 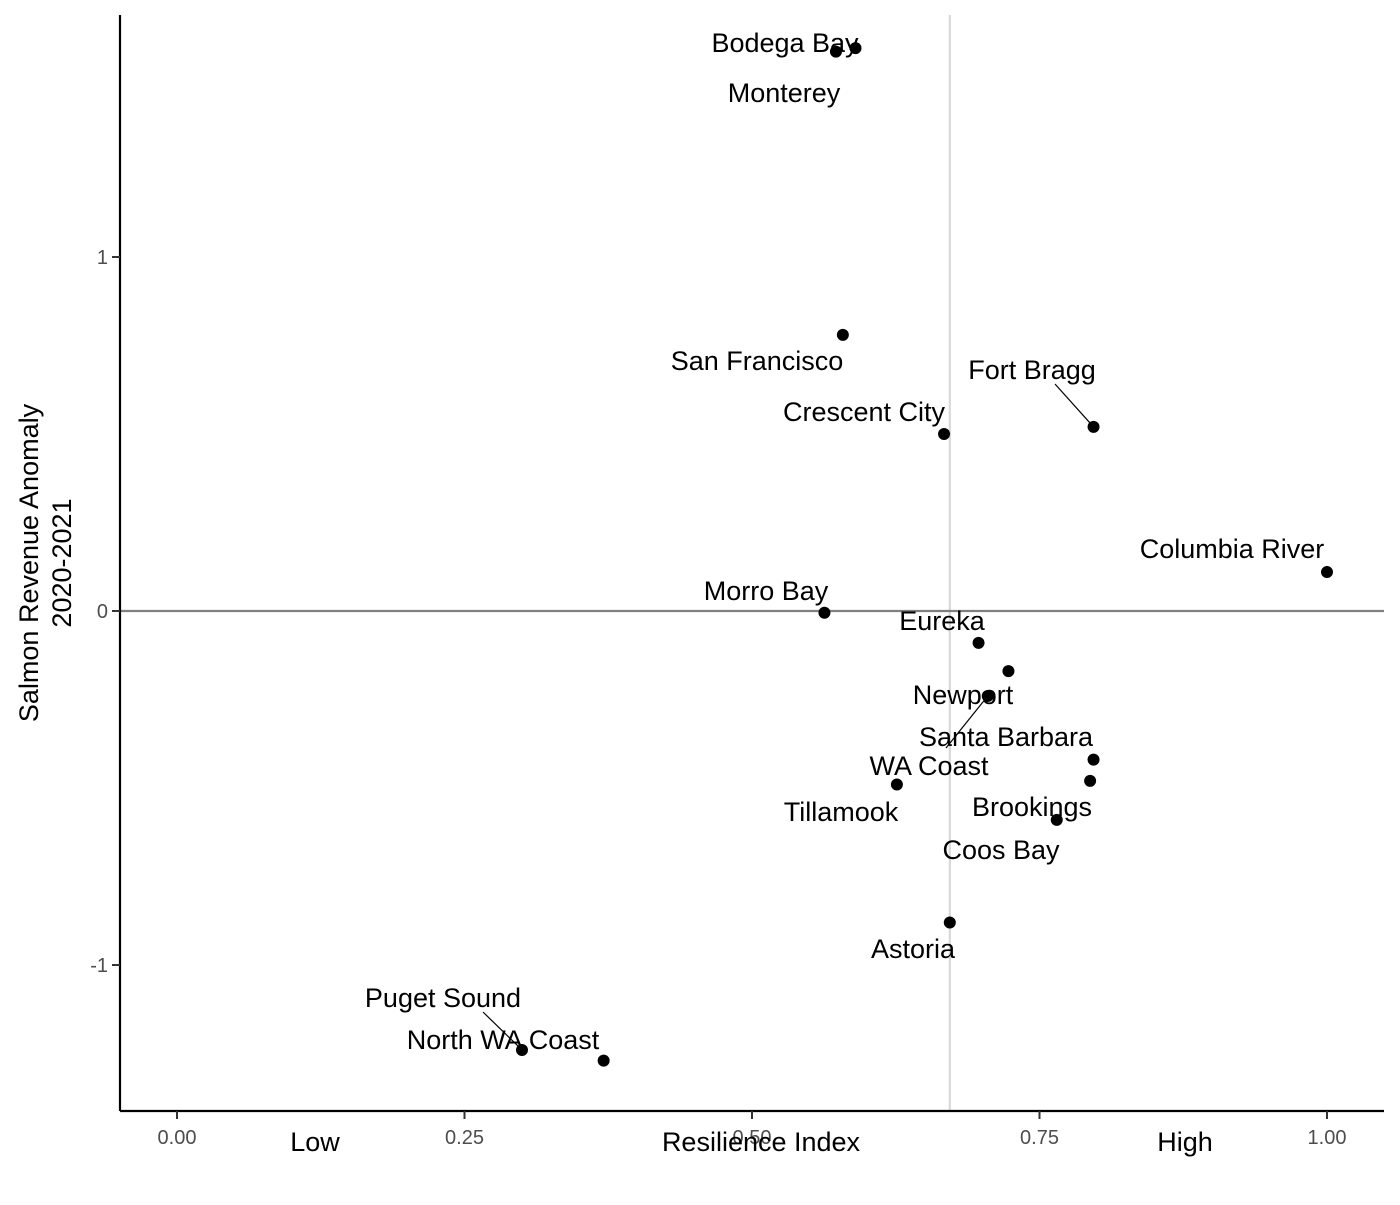 What do you see at coordinates (29, 562) in the screenshot?
I see `y-axis-title-line-1: Salmon Revenue Anomaly` at bounding box center [29, 562].